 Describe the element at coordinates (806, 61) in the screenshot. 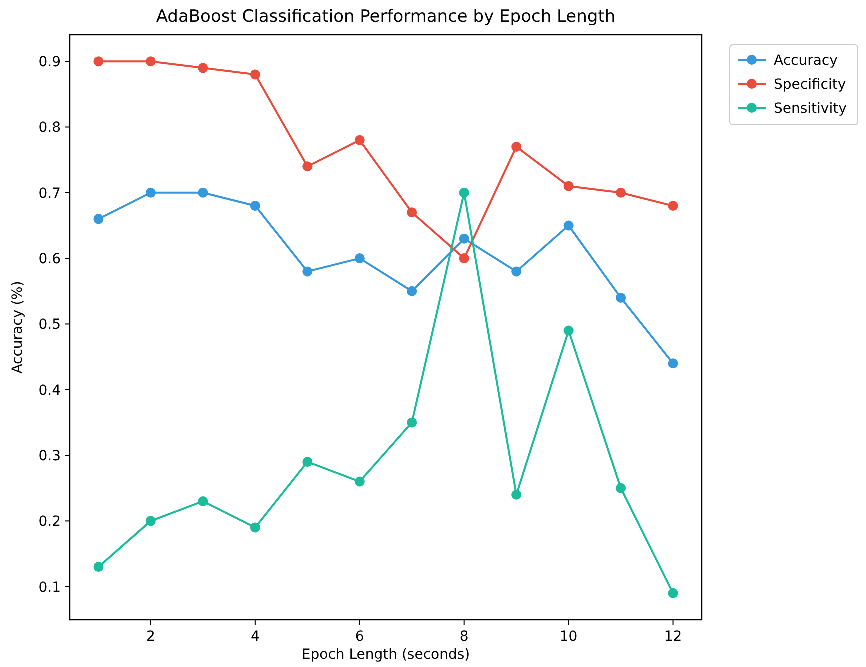

I see `legend-label: Accuracy` at that location.